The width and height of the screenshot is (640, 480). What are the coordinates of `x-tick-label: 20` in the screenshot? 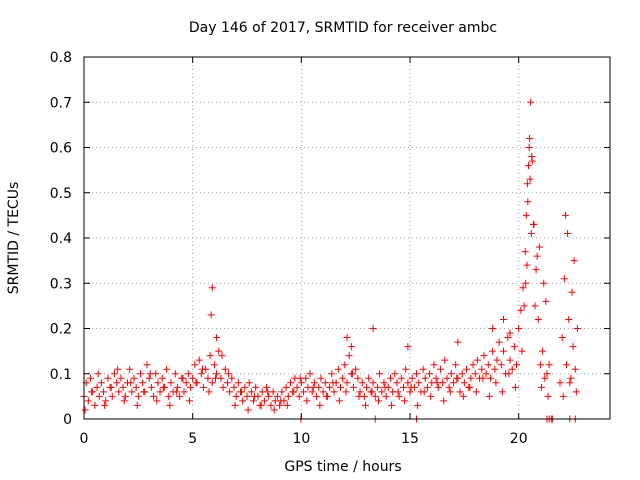 It's located at (519, 439).